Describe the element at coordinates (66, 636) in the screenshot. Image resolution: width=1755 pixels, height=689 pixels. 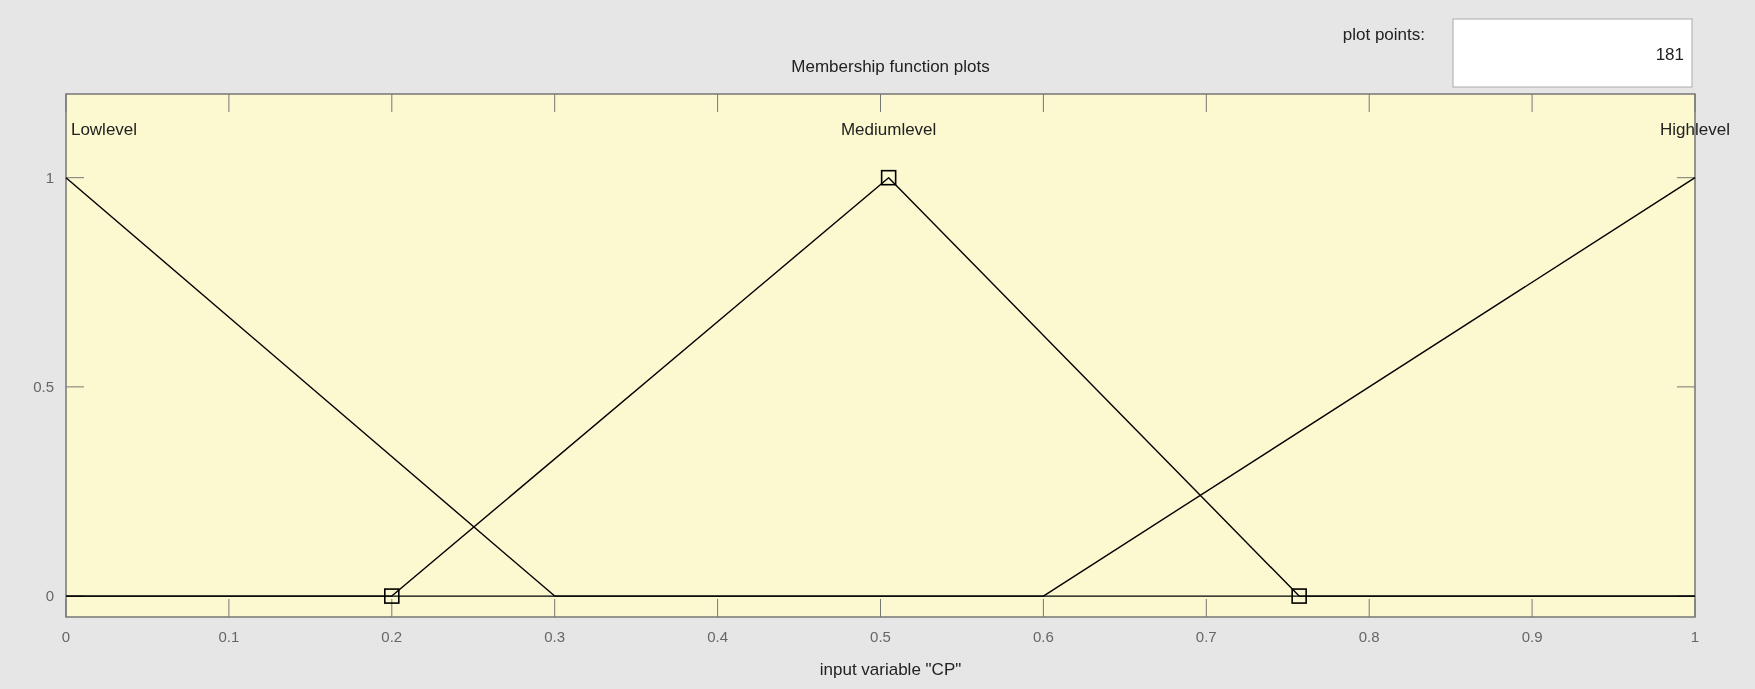
I see `x-tick-label: 0` at that location.